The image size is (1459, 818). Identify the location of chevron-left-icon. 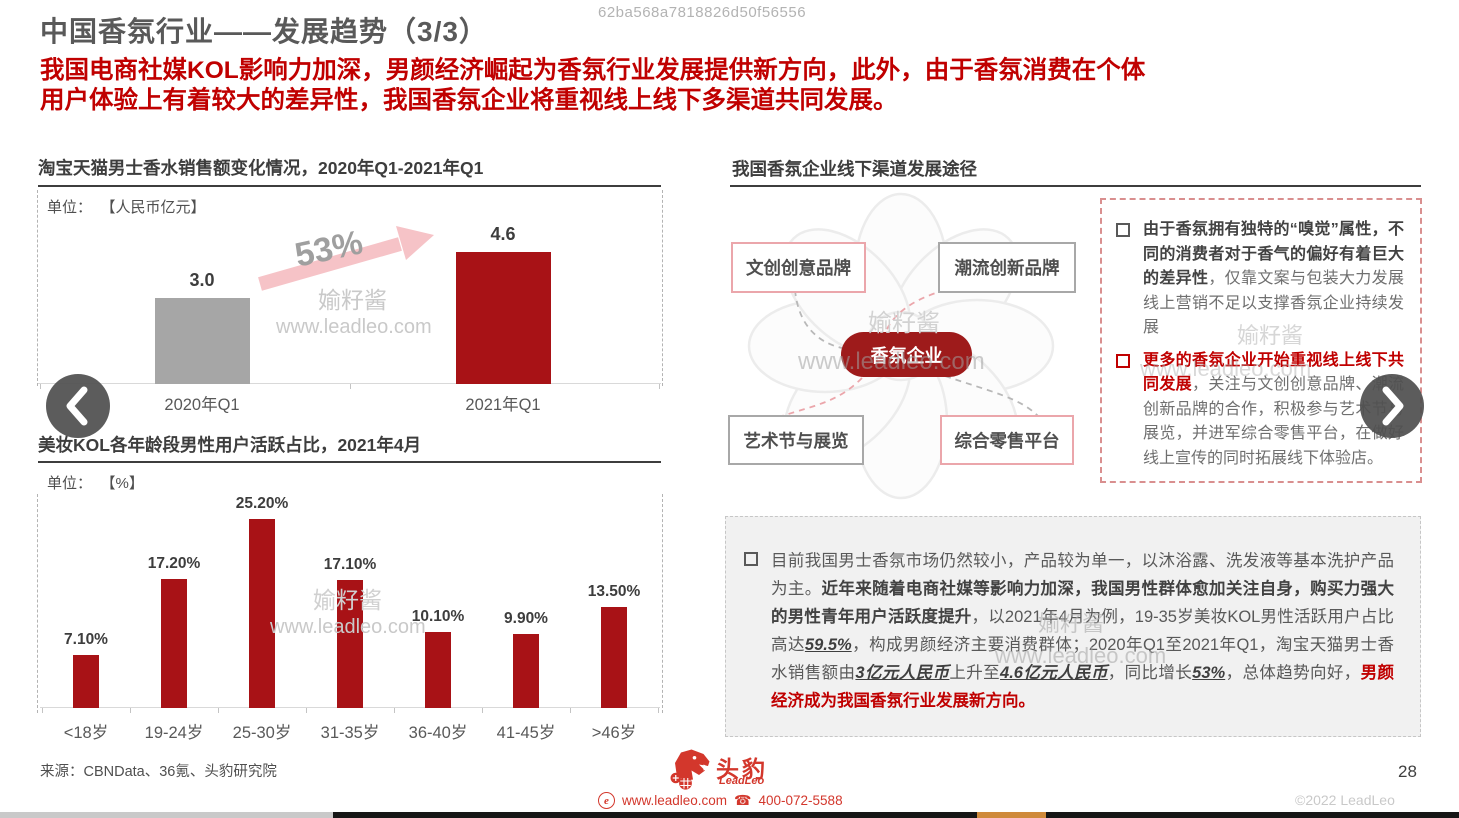
(77, 406).